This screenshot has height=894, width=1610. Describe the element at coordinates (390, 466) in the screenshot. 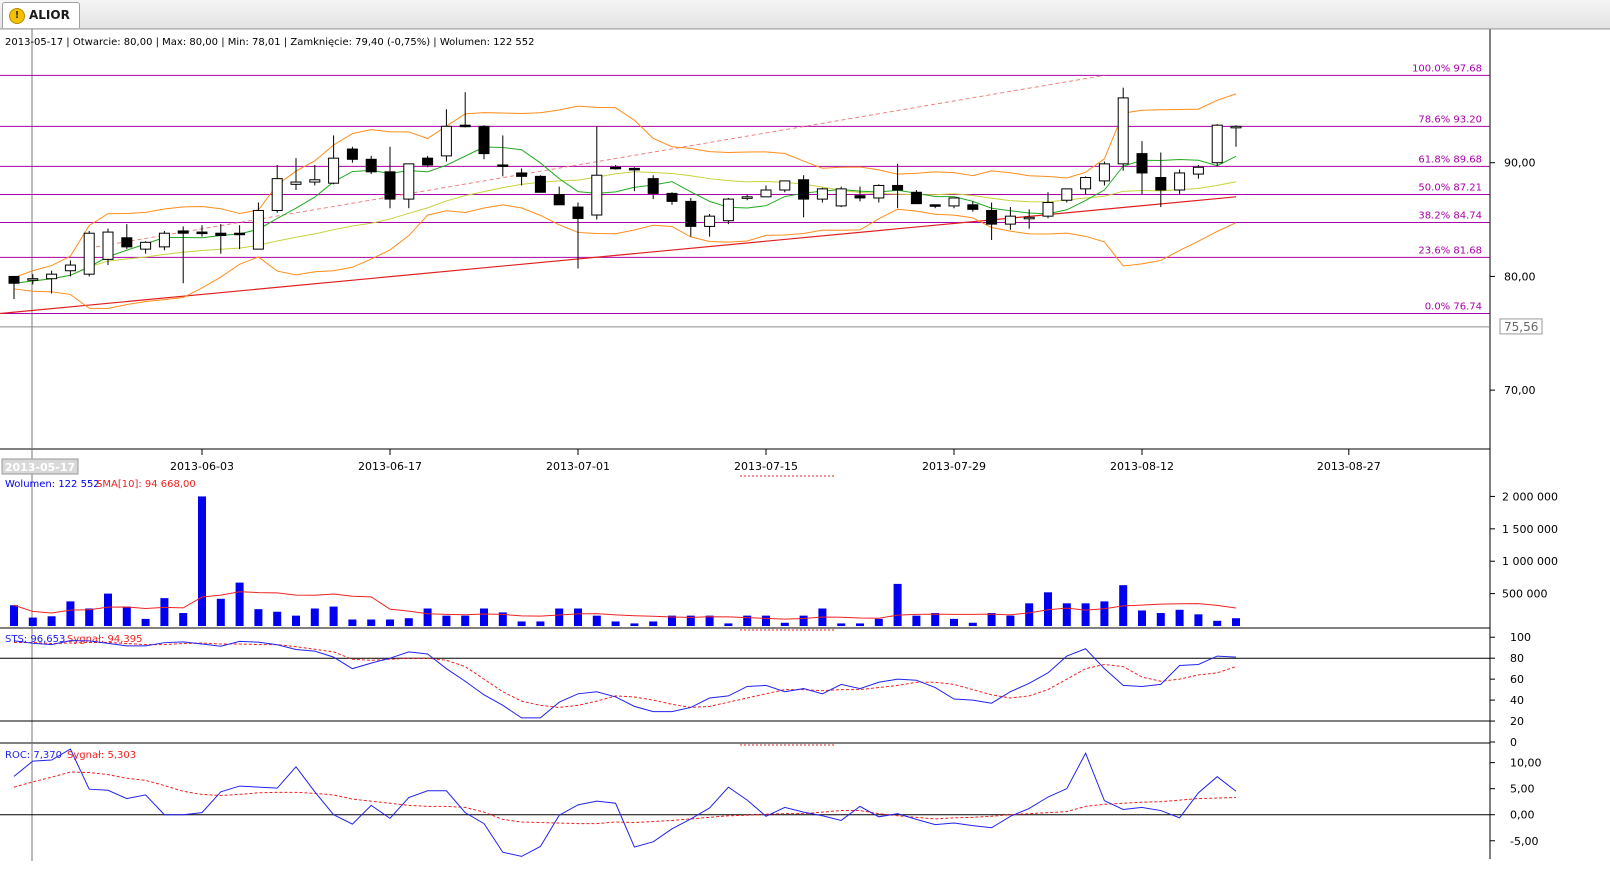

I see `x-tick-label: 2013-06-17` at that location.